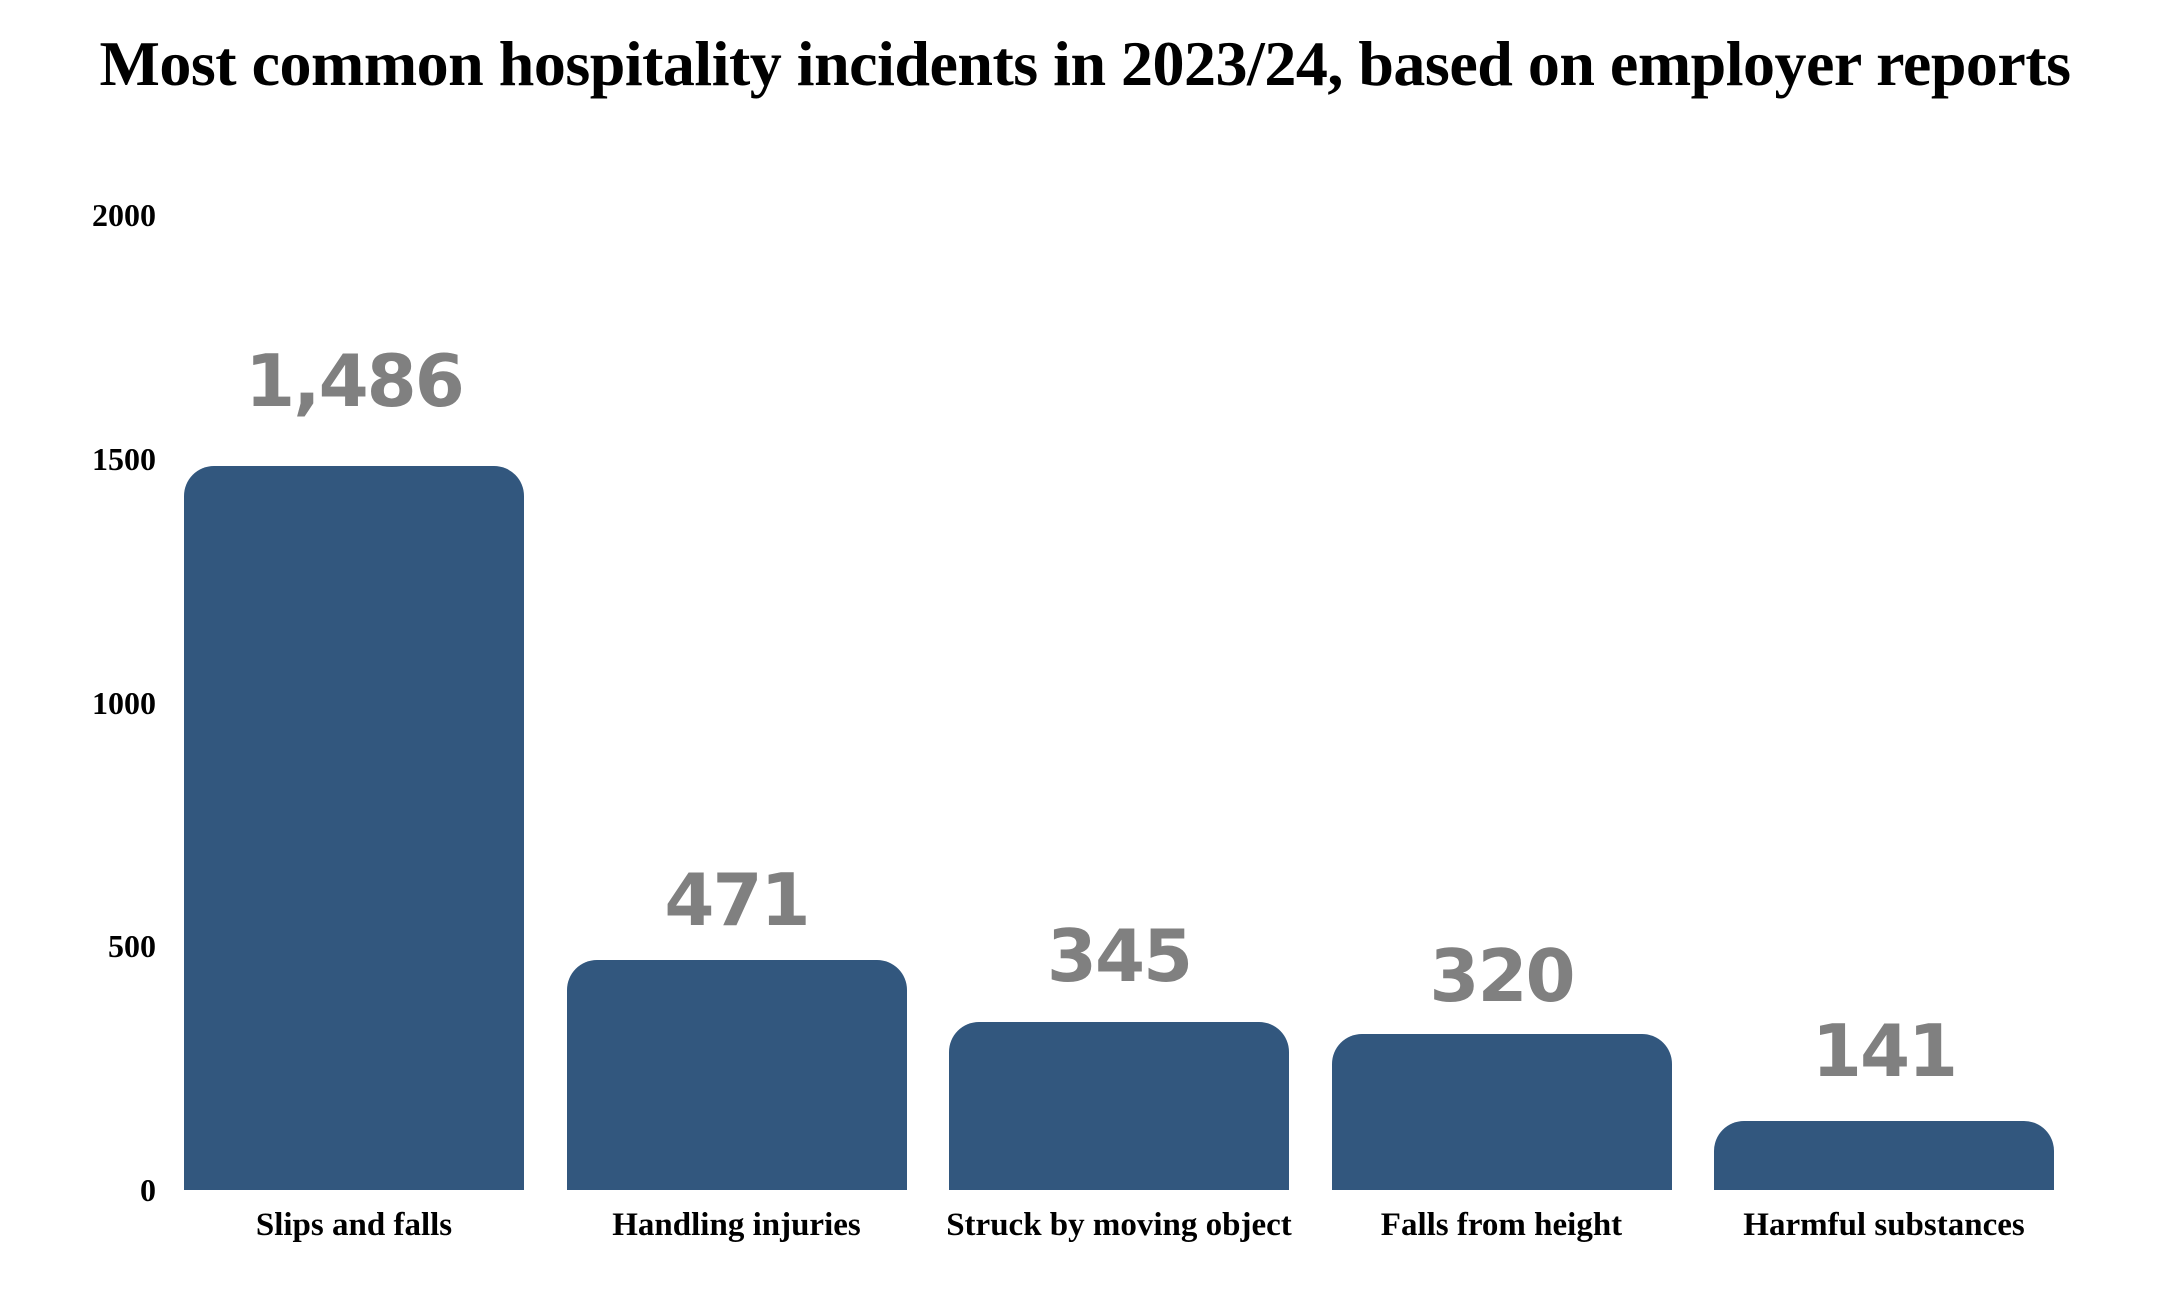  What do you see at coordinates (124, 215) in the screenshot?
I see `y-tick-label: 2000` at bounding box center [124, 215].